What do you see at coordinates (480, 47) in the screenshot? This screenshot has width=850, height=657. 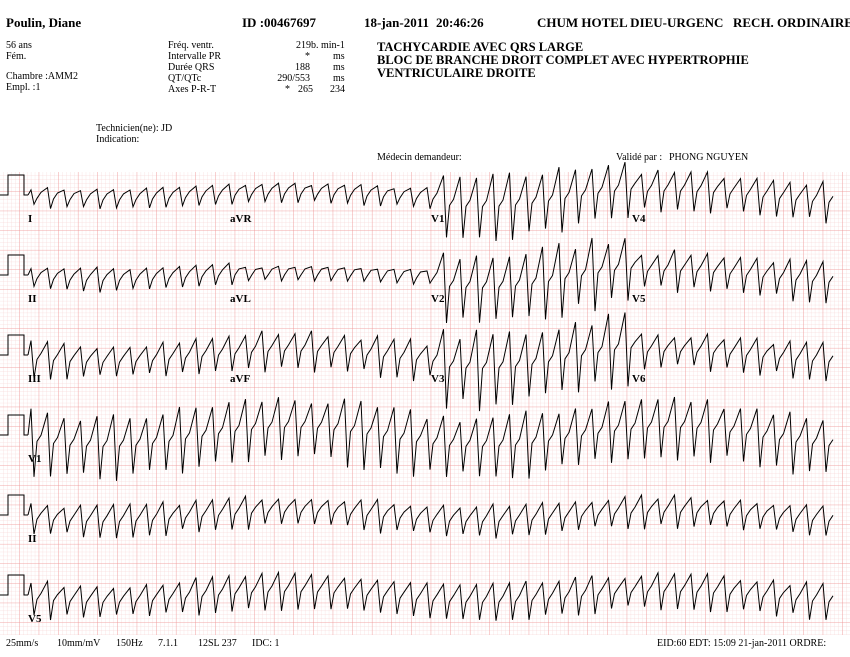 I see `interpretation: TACHYCARDIE AVEC QRS LARGE` at bounding box center [480, 47].